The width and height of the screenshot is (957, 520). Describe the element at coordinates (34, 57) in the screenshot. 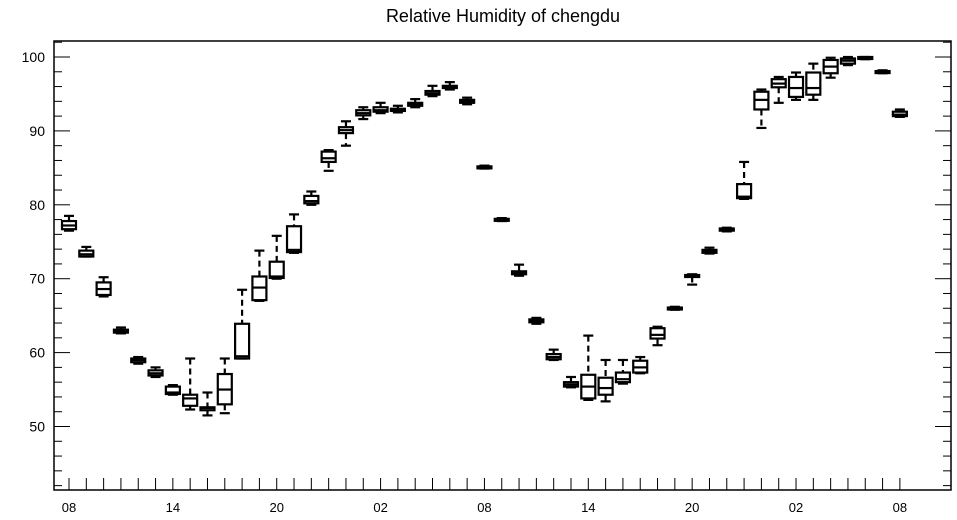

I see `y-tick-label: 100` at that location.